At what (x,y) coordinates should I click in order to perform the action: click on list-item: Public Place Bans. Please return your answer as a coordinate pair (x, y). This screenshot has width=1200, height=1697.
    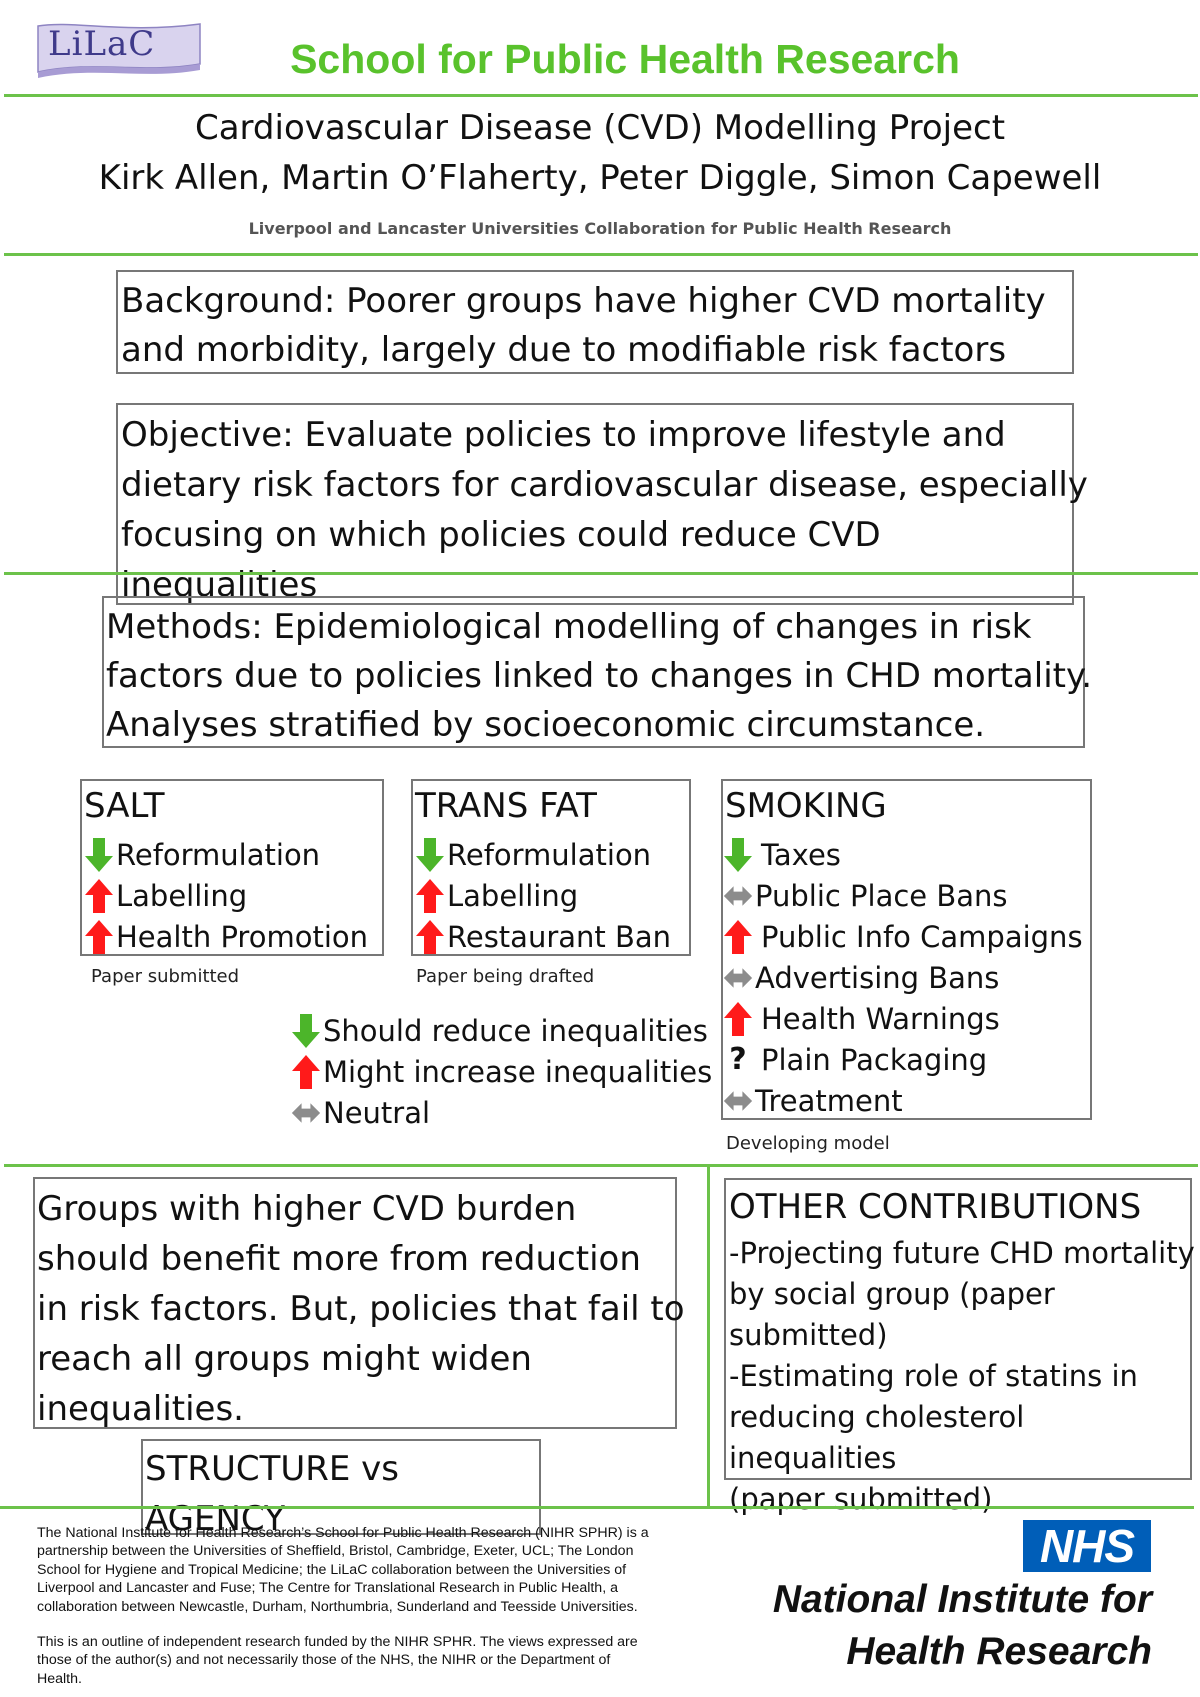
    Looking at the image, I should click on (903, 895).